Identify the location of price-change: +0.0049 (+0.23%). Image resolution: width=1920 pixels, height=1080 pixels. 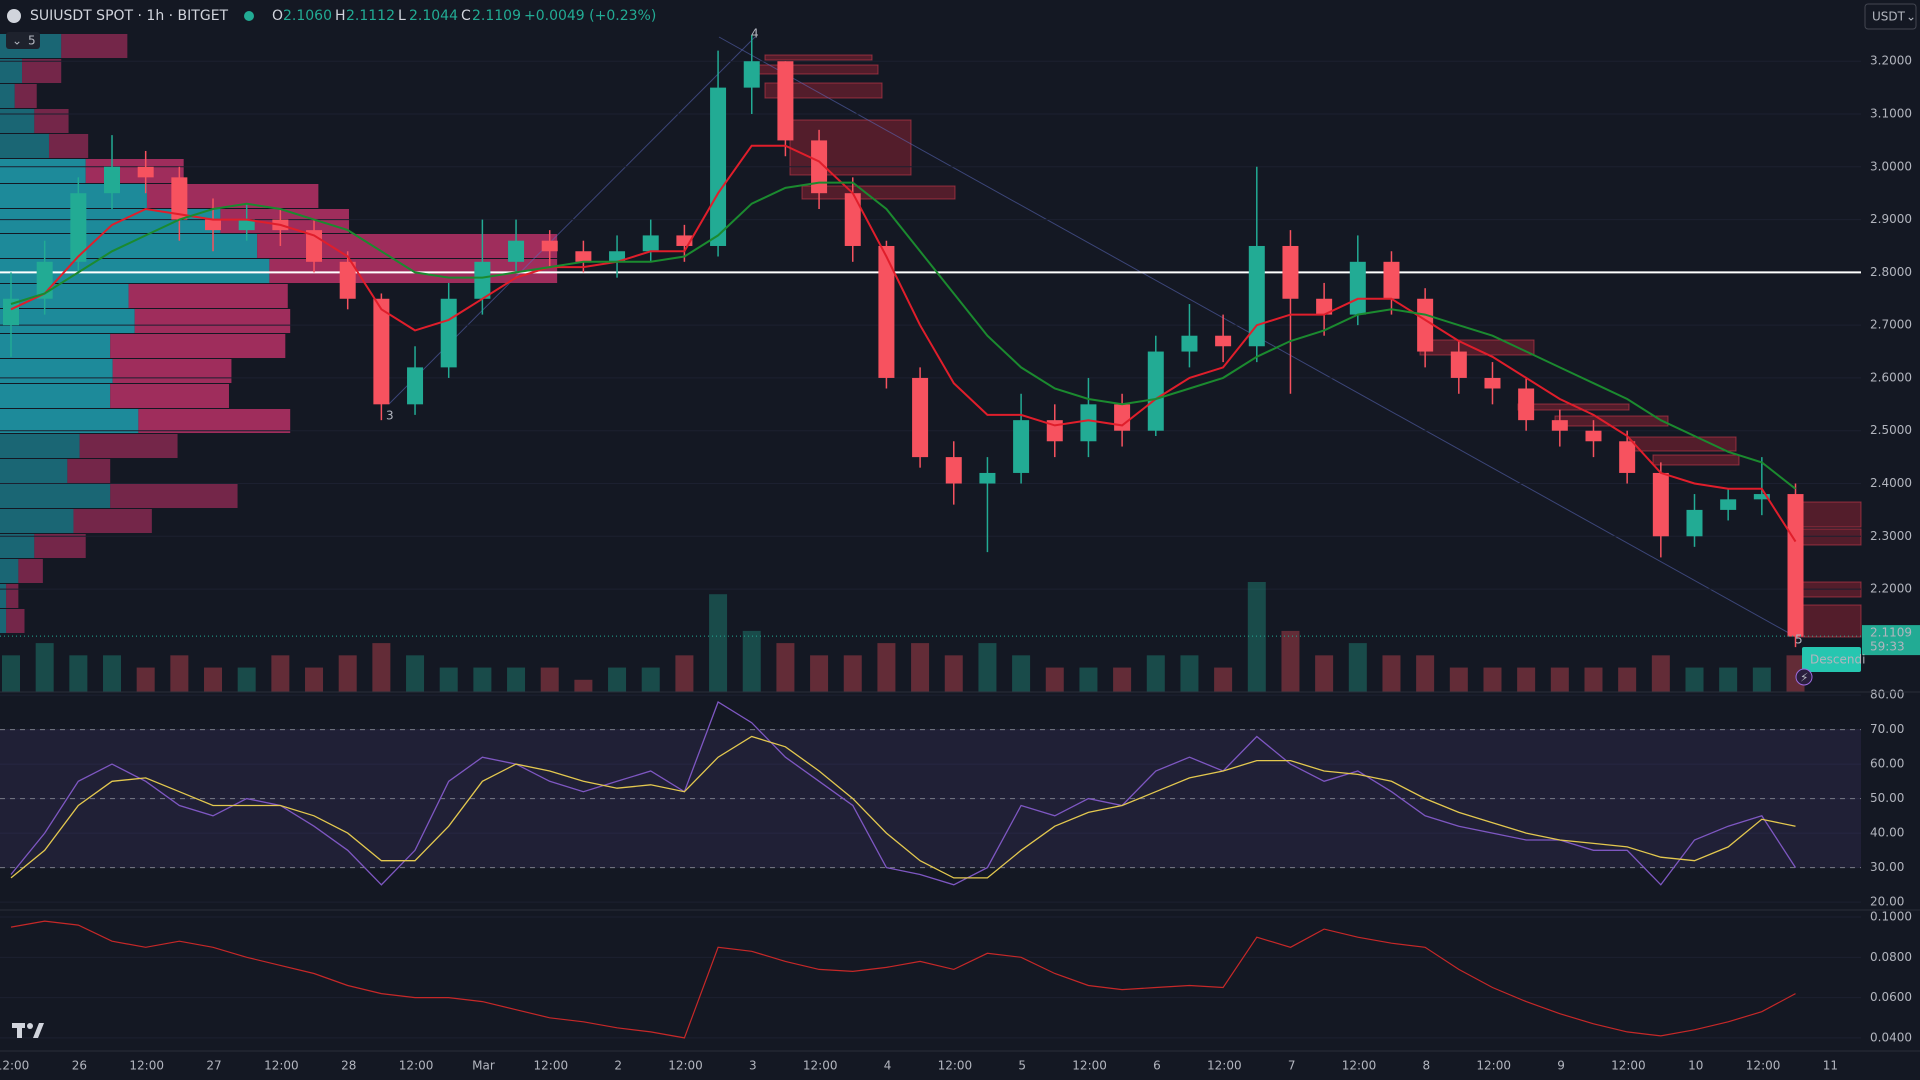
(590, 16).